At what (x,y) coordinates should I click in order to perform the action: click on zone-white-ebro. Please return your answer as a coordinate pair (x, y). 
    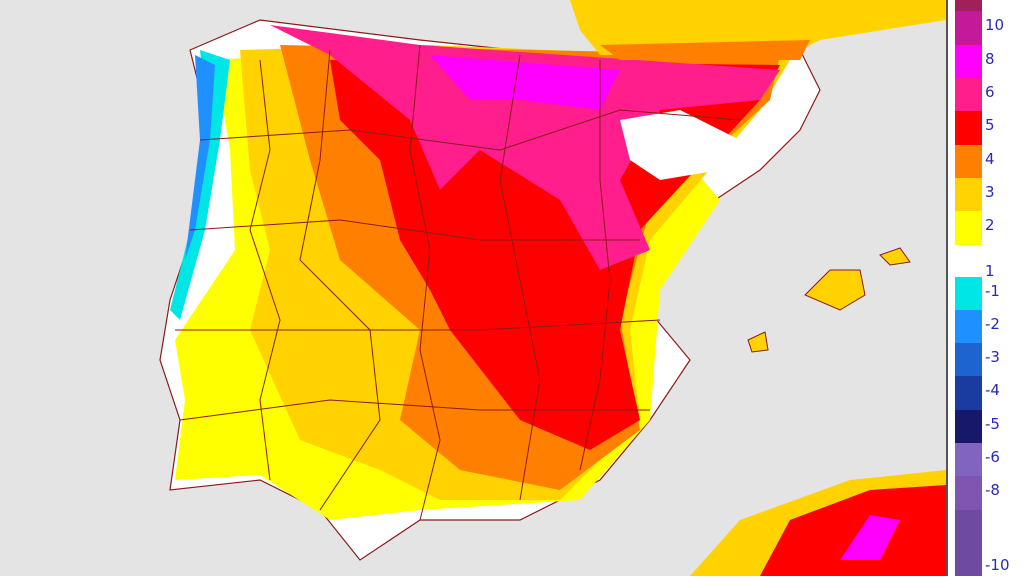
    Looking at the image, I should click on (680, 145).